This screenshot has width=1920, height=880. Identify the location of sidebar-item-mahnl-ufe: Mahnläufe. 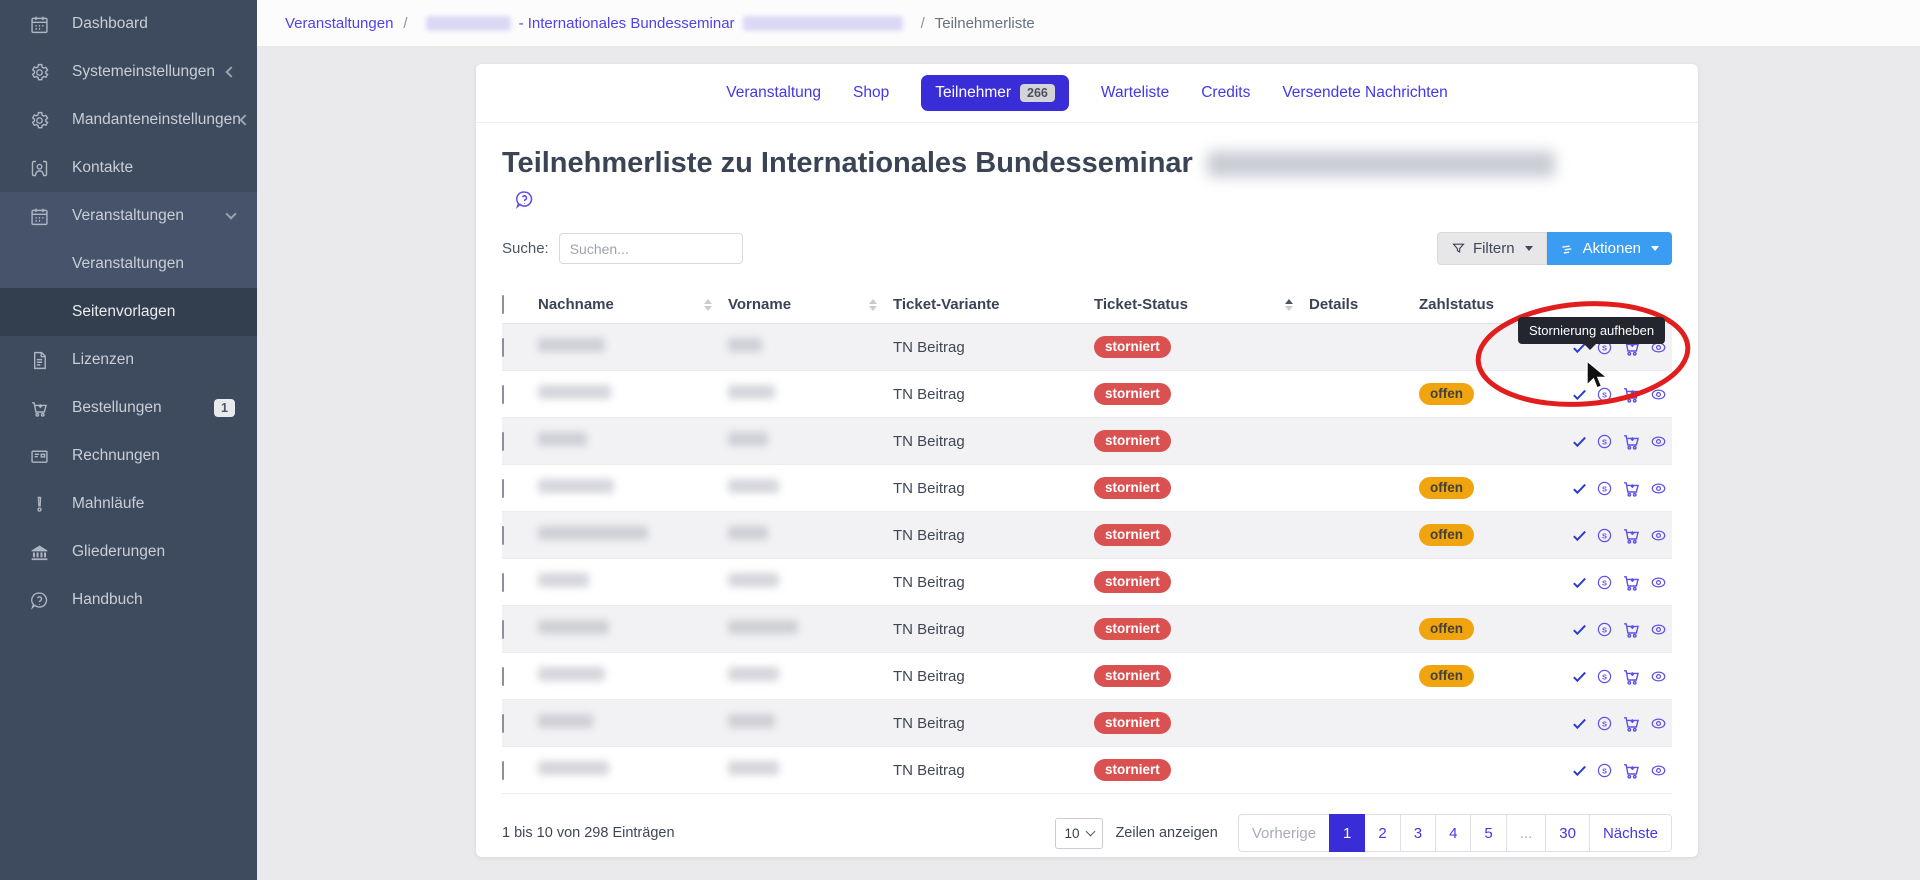
(128, 504).